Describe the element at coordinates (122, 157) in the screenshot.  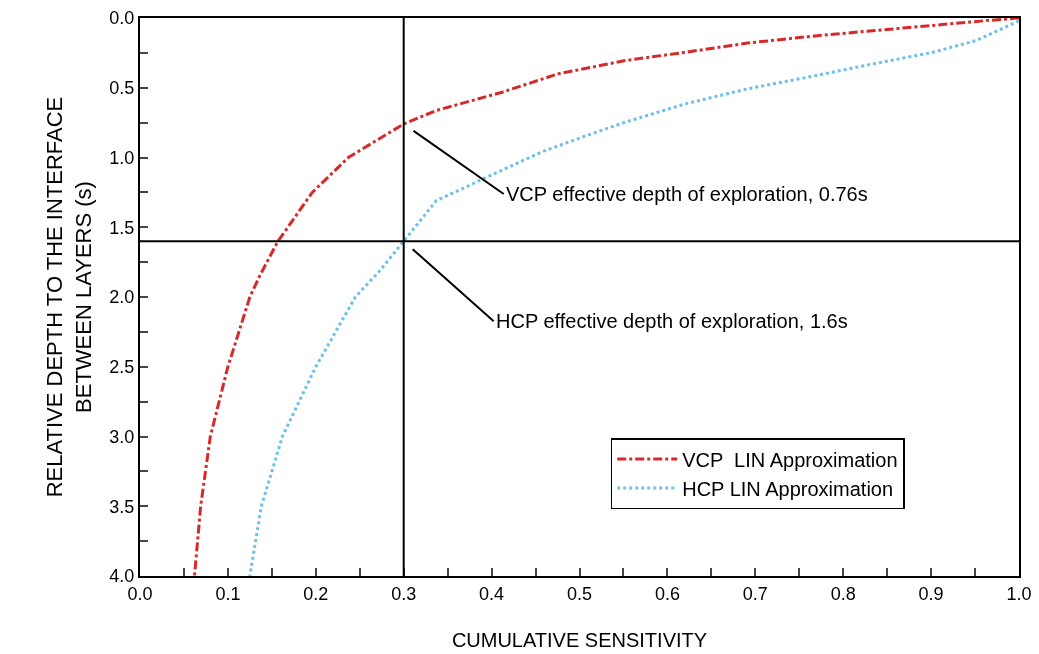
I see `y-tick-label: 1.0` at that location.